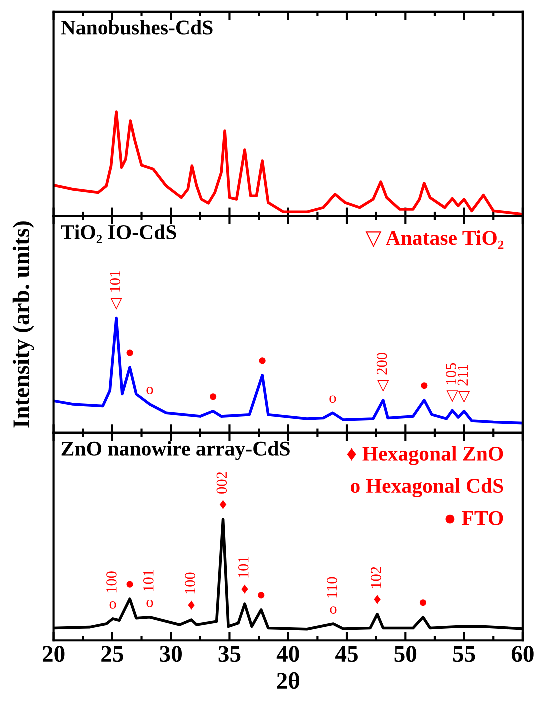 The image size is (538, 704). What do you see at coordinates (435, 240) in the screenshot?
I see `text: ▽ Anatase TiO₂` at bounding box center [435, 240].